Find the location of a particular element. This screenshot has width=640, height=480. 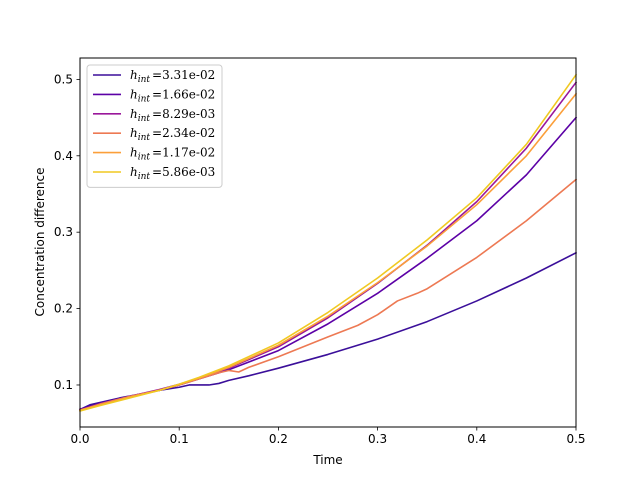

y-axis: 0.1 0.2 0.3 0.4 0.5 is located at coordinates (67, 232).